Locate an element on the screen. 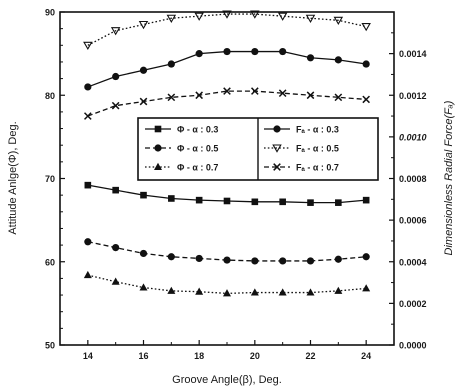 The height and width of the screenshot is (390, 463). right-tick-label: 0.0008 is located at coordinates (413, 179).